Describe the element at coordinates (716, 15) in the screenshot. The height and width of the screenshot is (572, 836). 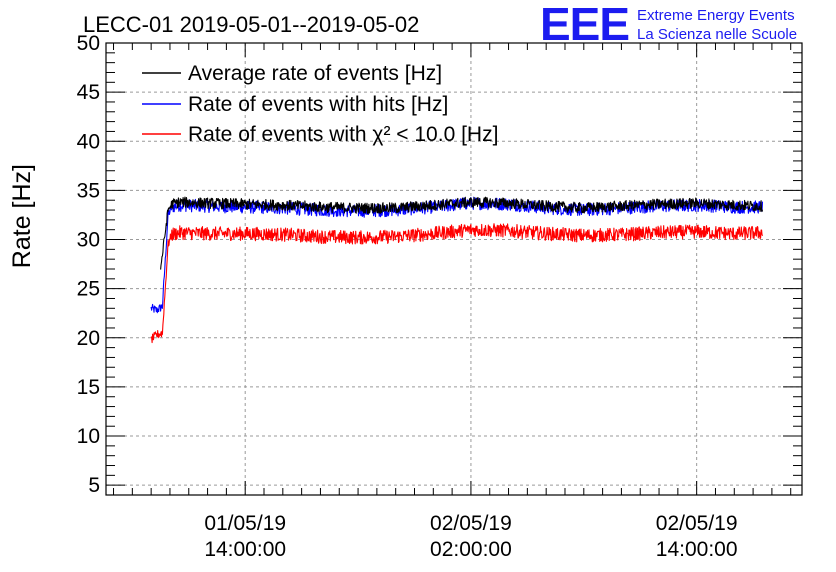
I see `logo-line-1: Extreme Energy Events` at that location.